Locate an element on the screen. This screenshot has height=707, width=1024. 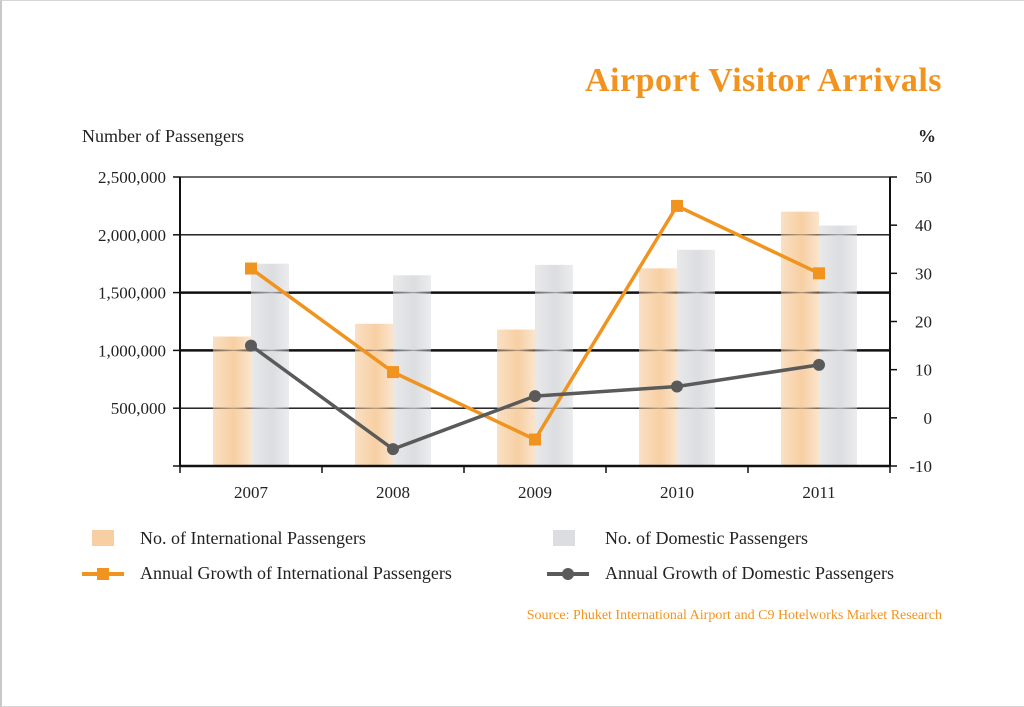
y-tick-label-0: 500,000 is located at coordinates (138, 408).